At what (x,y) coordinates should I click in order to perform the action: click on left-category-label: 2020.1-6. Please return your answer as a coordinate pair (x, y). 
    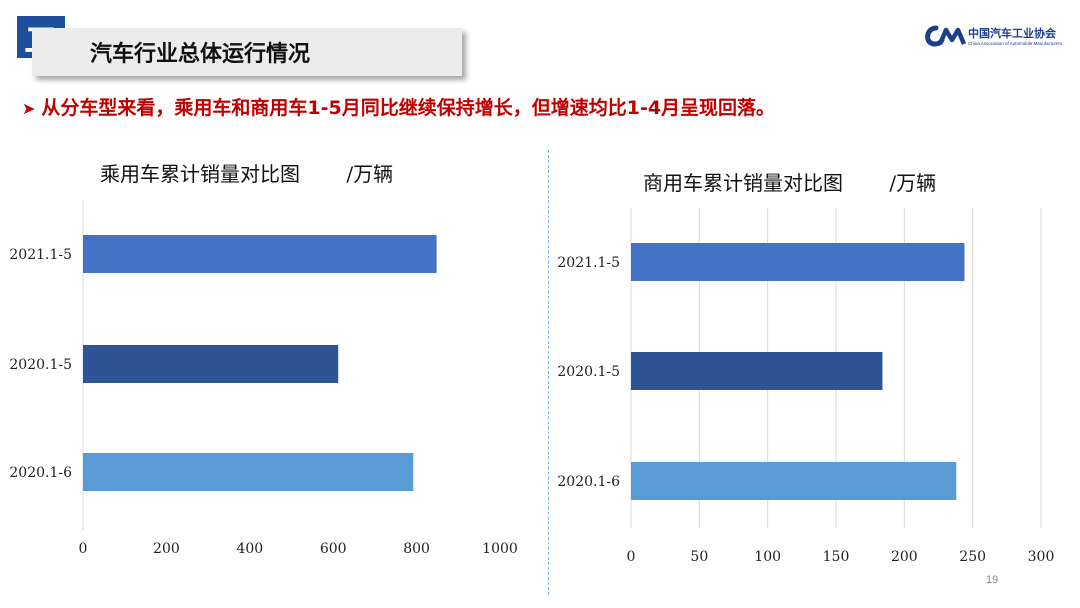
    Looking at the image, I should click on (40, 473).